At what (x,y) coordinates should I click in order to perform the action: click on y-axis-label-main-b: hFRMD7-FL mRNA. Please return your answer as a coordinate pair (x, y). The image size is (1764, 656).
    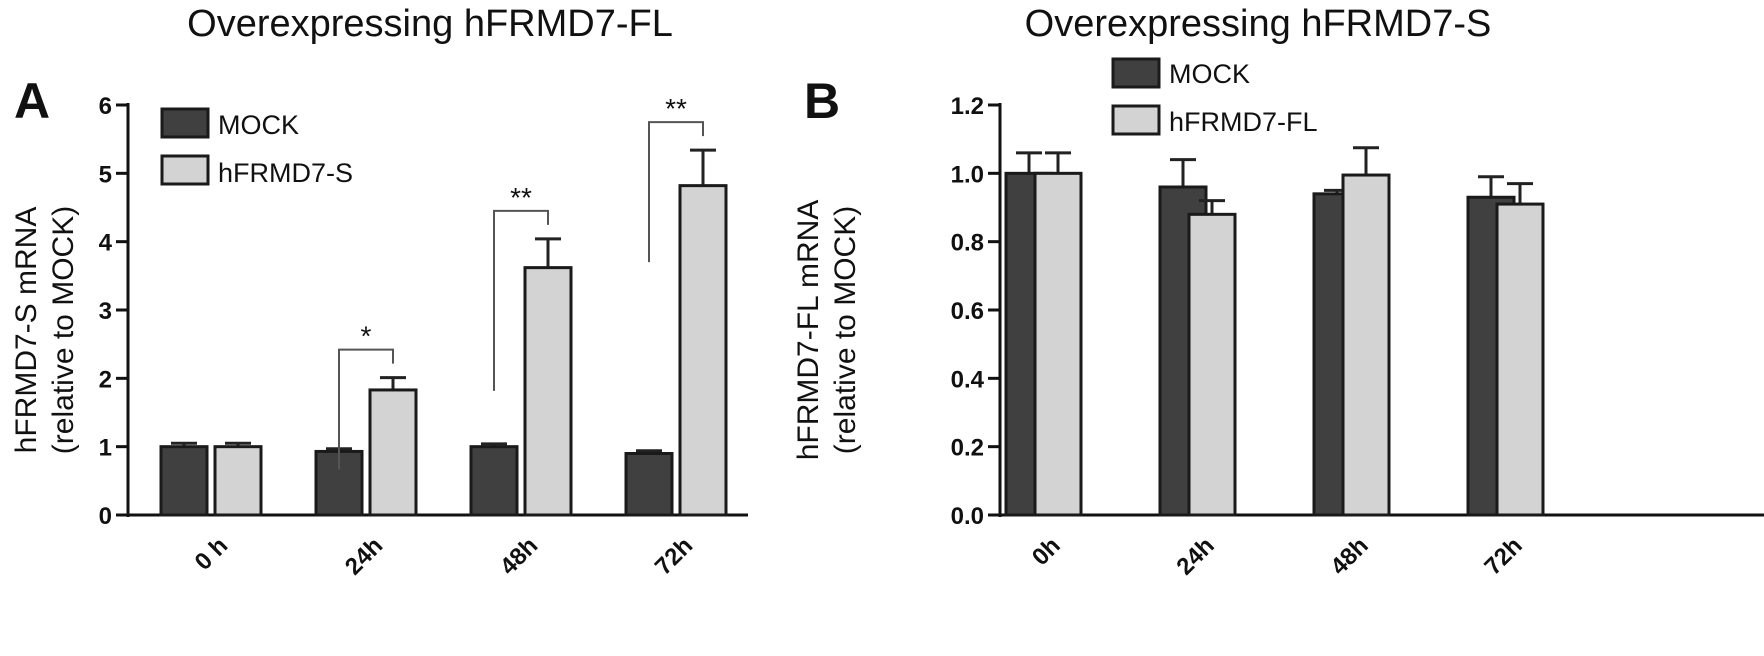
    Looking at the image, I should click on (808, 330).